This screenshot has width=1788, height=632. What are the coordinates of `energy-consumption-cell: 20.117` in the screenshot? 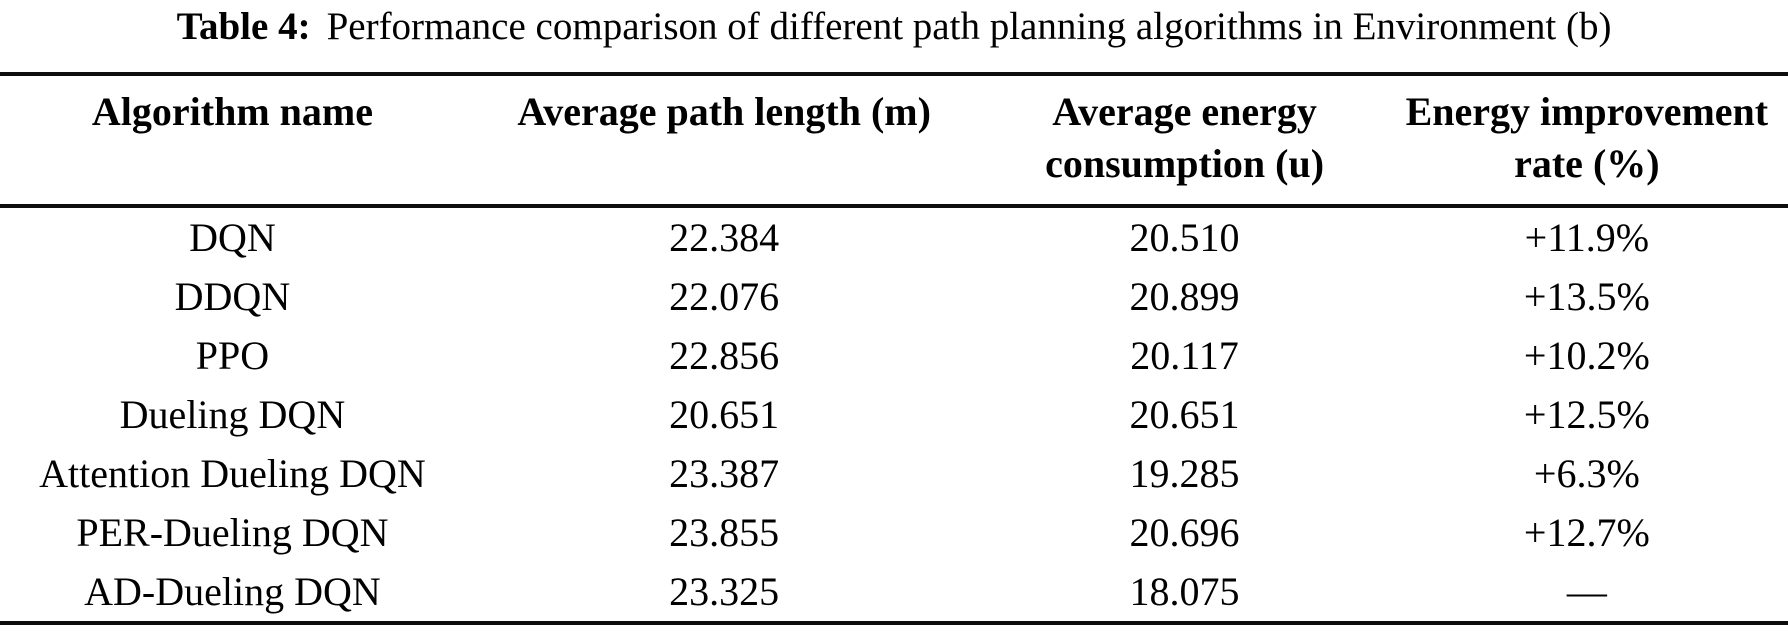 It's located at (1184, 355).